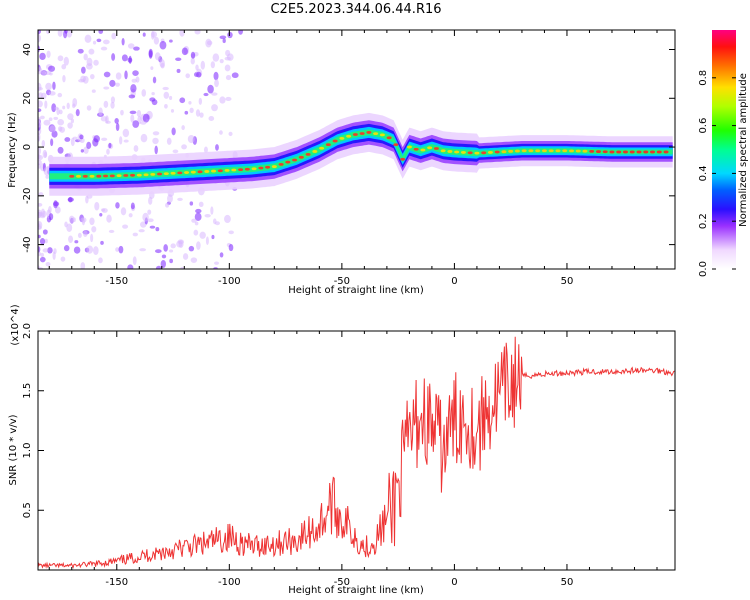 The height and width of the screenshot is (600, 750). What do you see at coordinates (27, 510) in the screenshot?
I see `snr-ytick-label: 0.5` at bounding box center [27, 510].